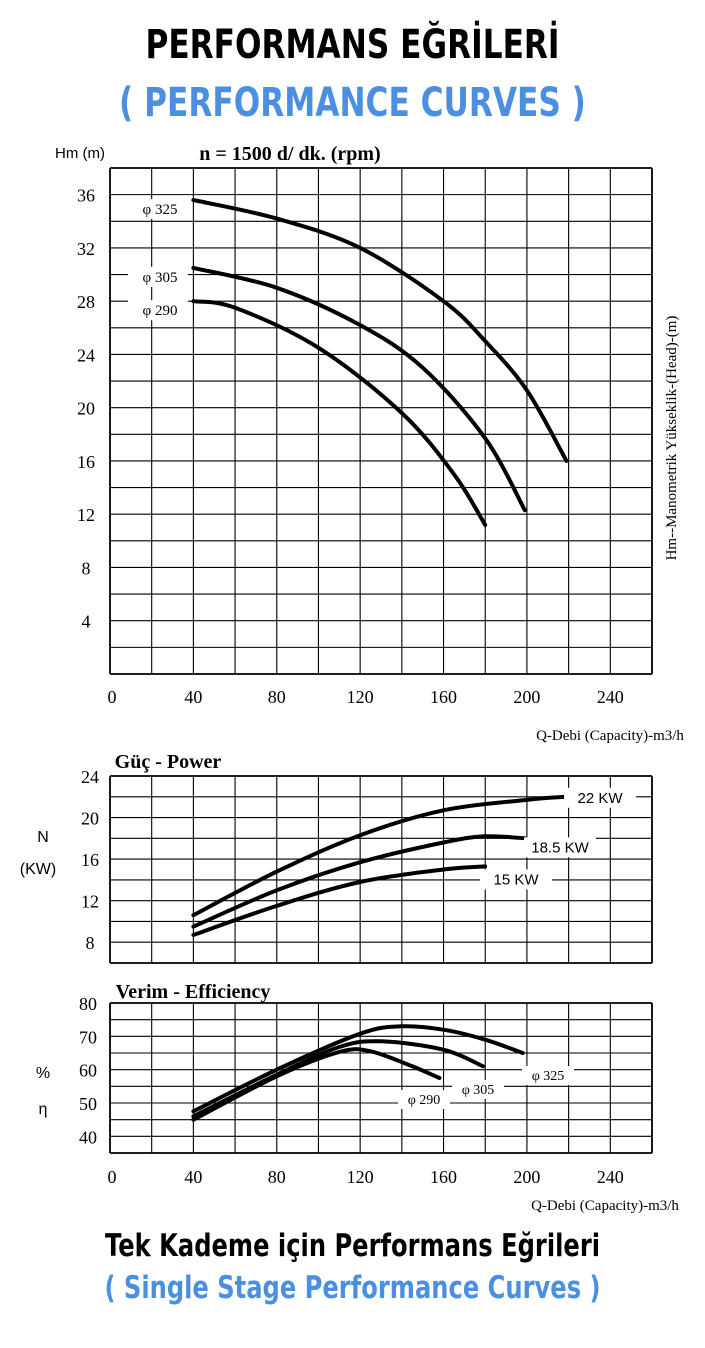  What do you see at coordinates (526, 697) in the screenshot?
I see `head-xtick-label: 200` at bounding box center [526, 697].